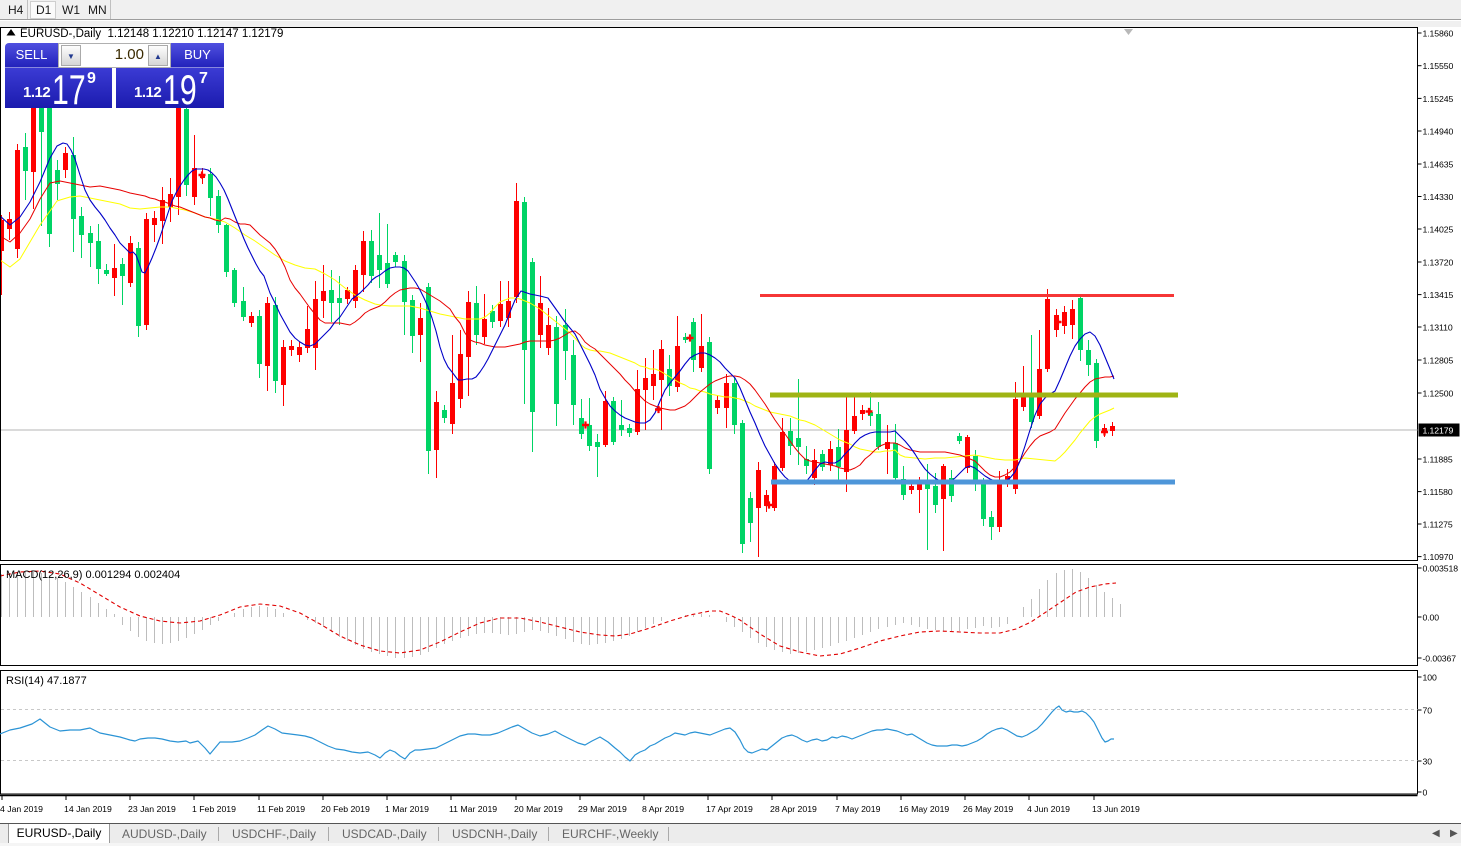  Describe the element at coordinates (1438, 328) in the screenshot. I see `svg-text: 1.13110` at that location.